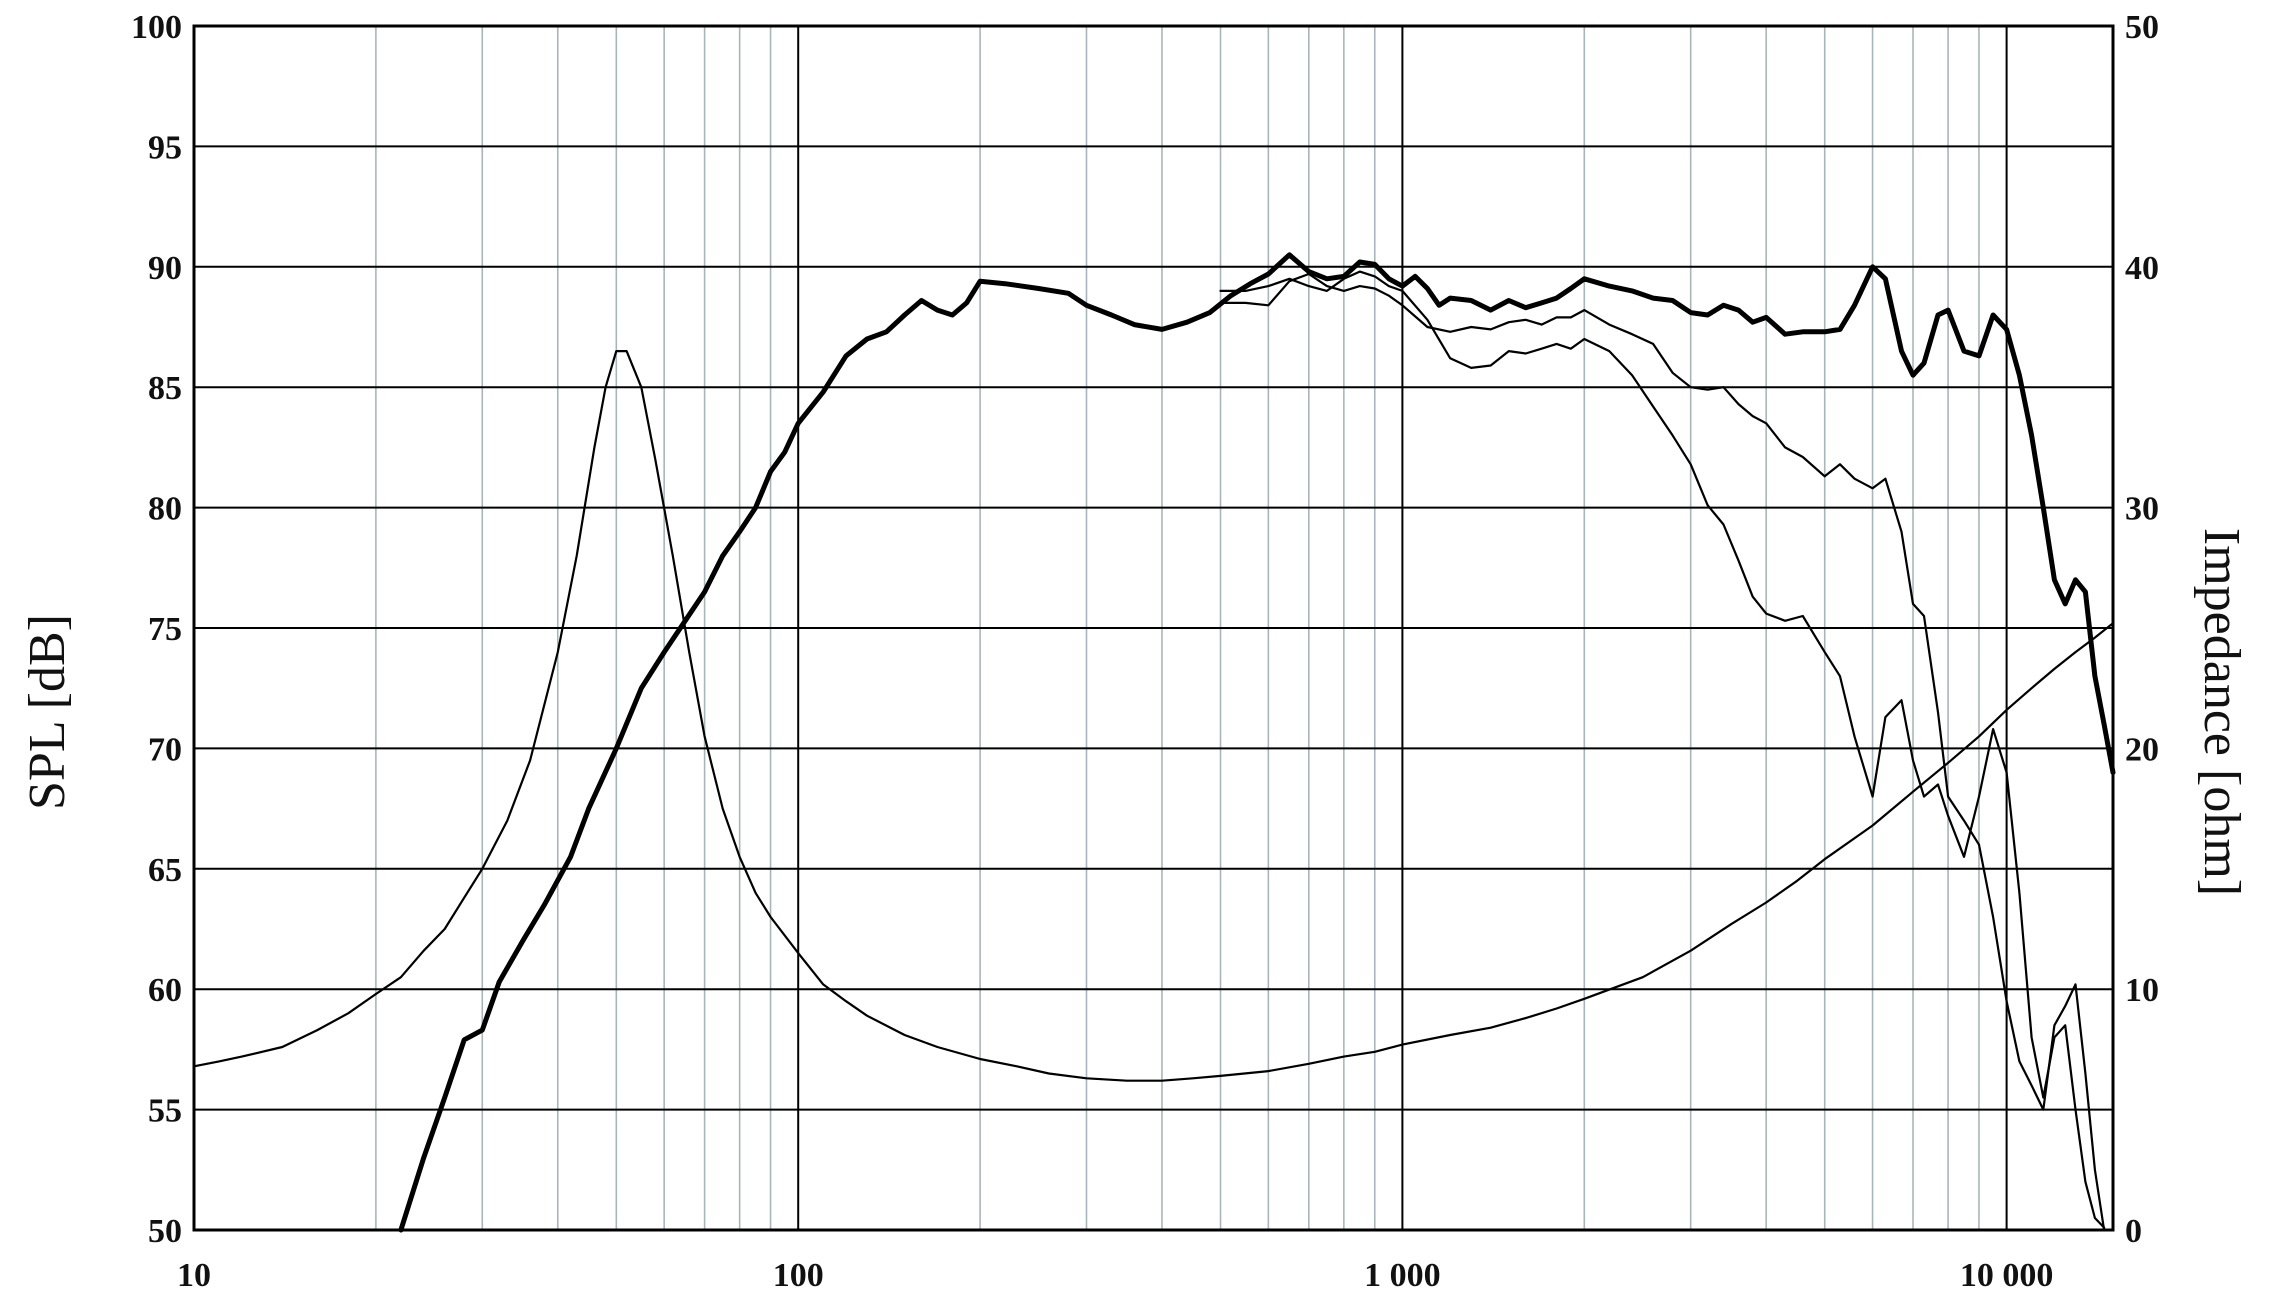 The image size is (2271, 1301). Describe the element at coordinates (165, 1111) in the screenshot. I see `y-left-tick-label: 55` at that location.